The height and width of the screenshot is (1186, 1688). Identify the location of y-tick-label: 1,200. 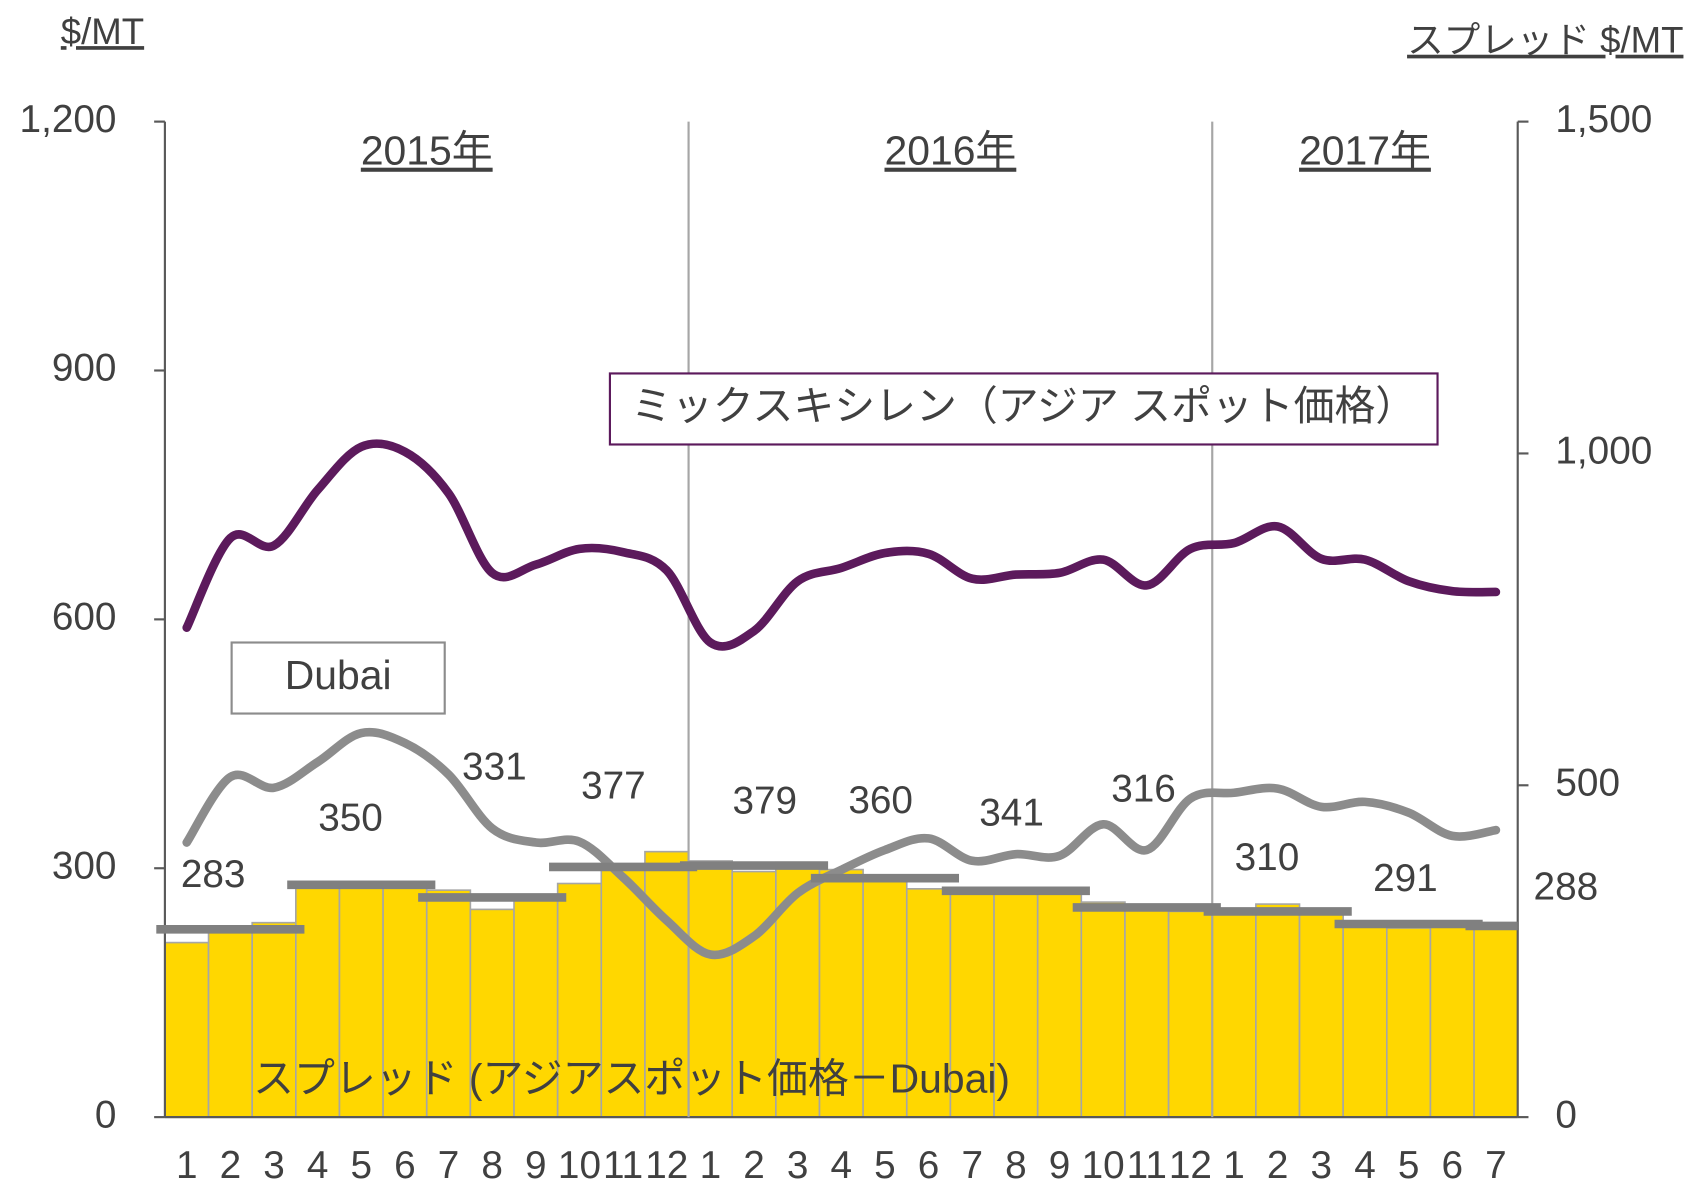
(68, 119).